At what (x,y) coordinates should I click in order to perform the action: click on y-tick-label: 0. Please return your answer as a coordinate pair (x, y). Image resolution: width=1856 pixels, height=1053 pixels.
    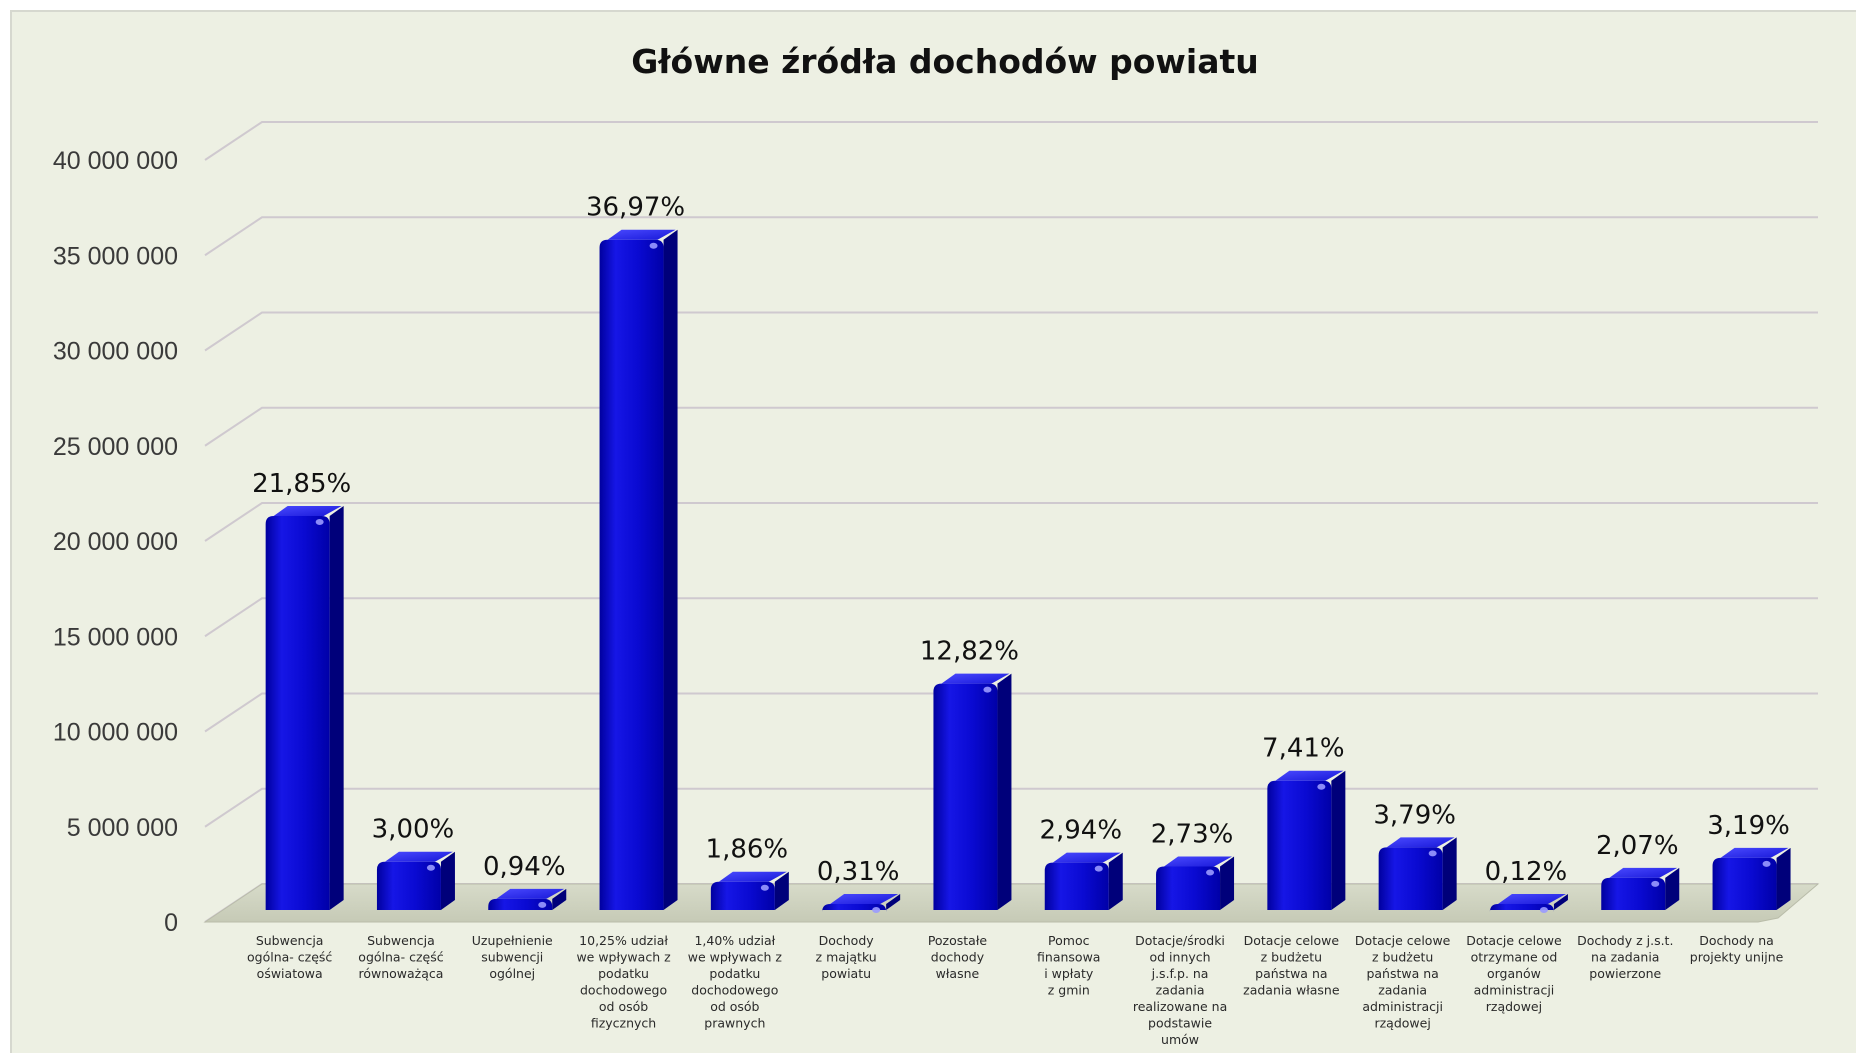
    Looking at the image, I should click on (171, 923).